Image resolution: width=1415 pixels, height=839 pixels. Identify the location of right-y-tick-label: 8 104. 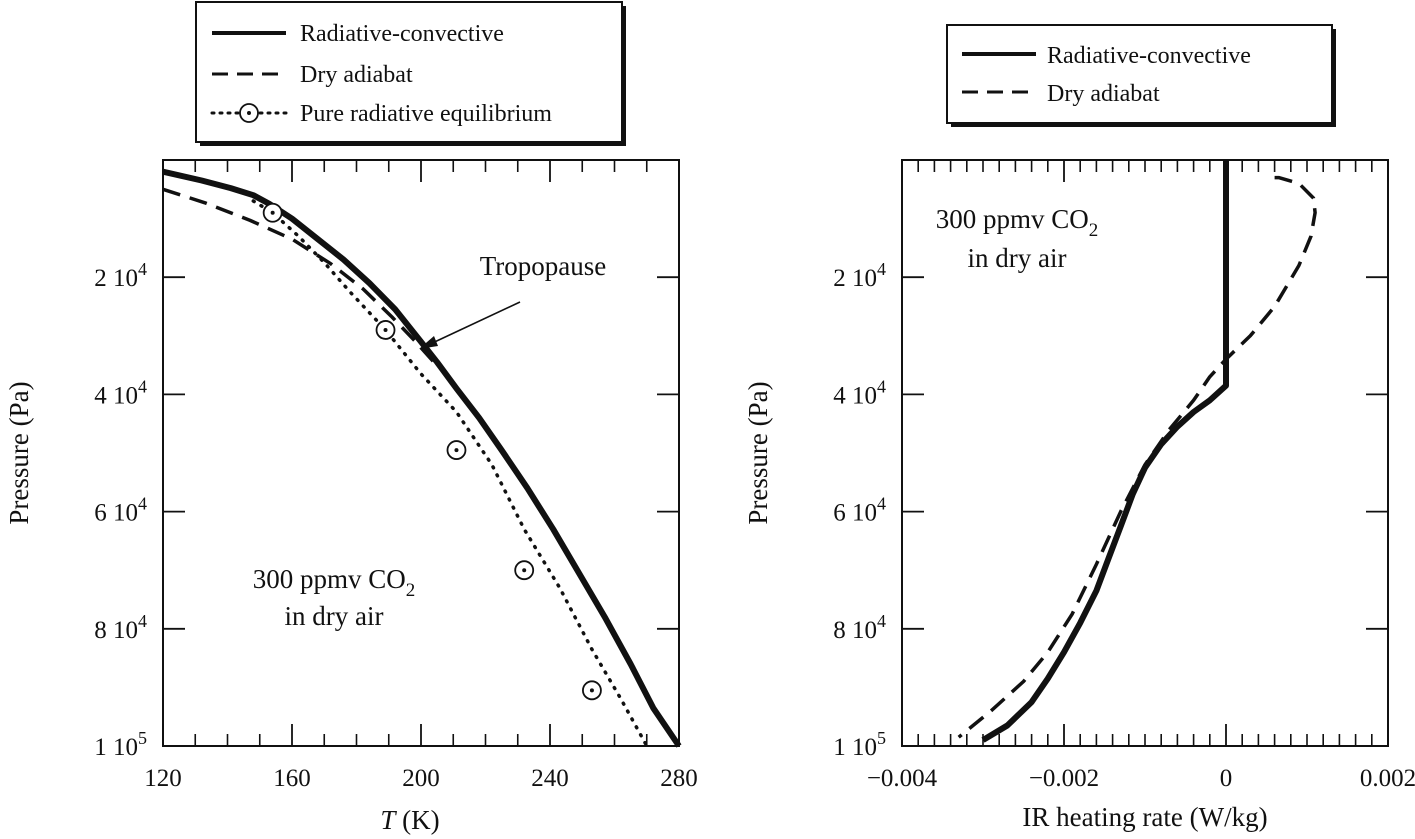
(859, 627).